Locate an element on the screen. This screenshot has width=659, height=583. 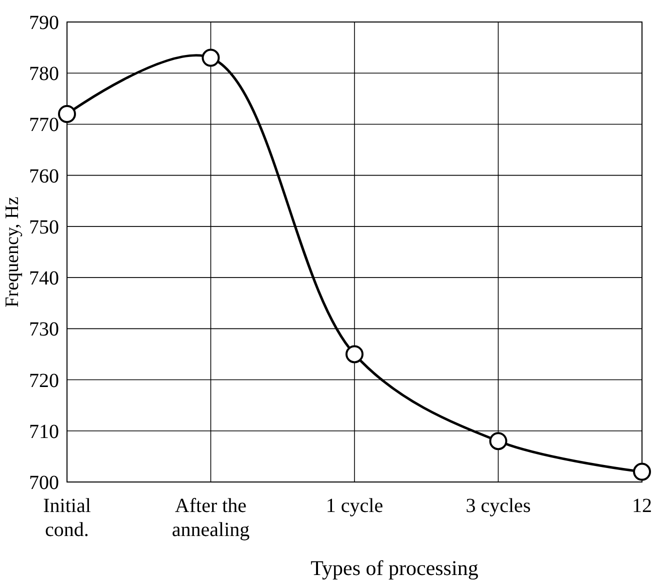
y-tick-label: 710 is located at coordinates (44, 431).